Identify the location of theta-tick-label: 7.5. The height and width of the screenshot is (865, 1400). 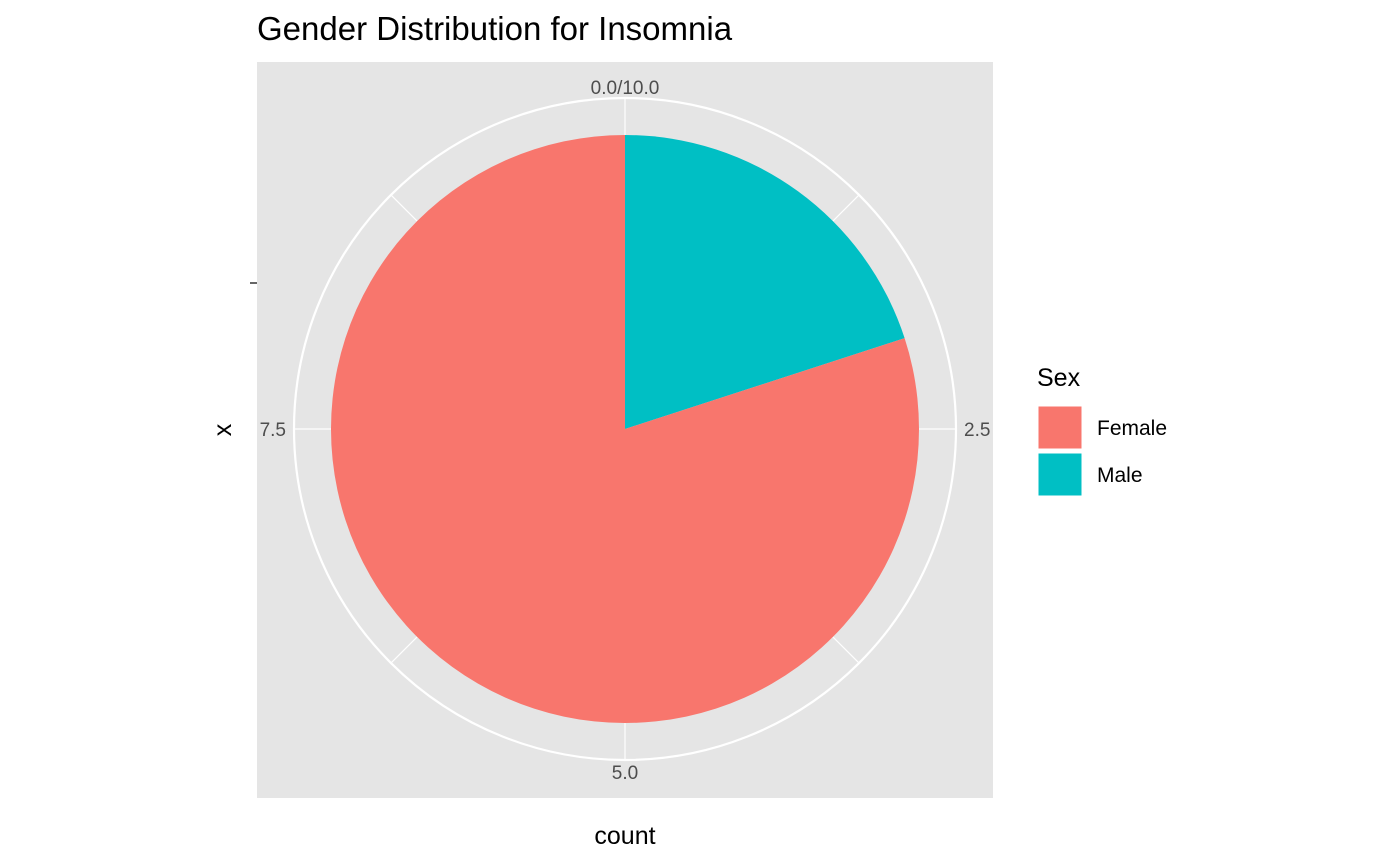
(273, 430).